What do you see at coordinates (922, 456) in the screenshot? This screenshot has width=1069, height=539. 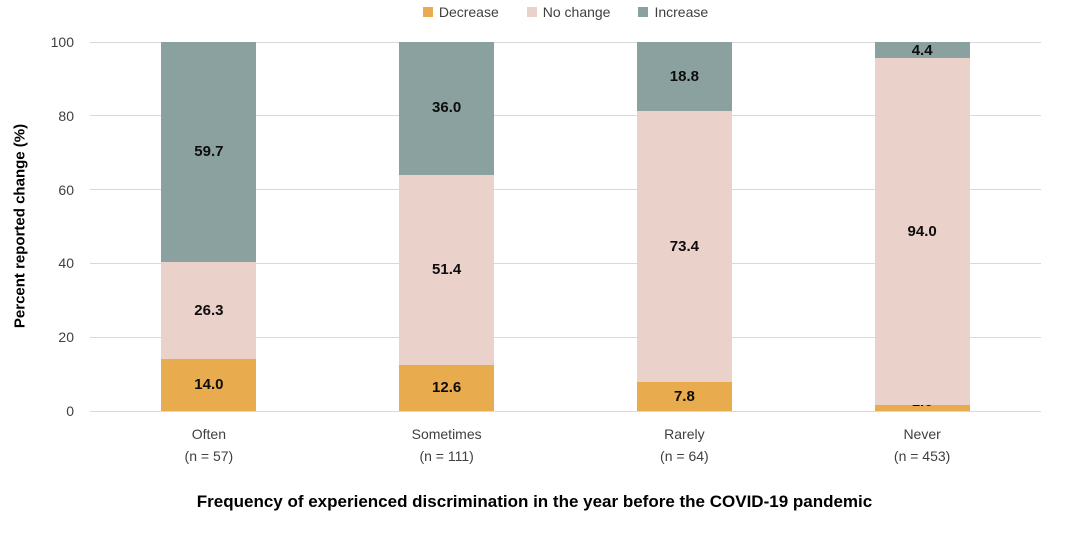 I see `category-sample-size: (n = 453)` at bounding box center [922, 456].